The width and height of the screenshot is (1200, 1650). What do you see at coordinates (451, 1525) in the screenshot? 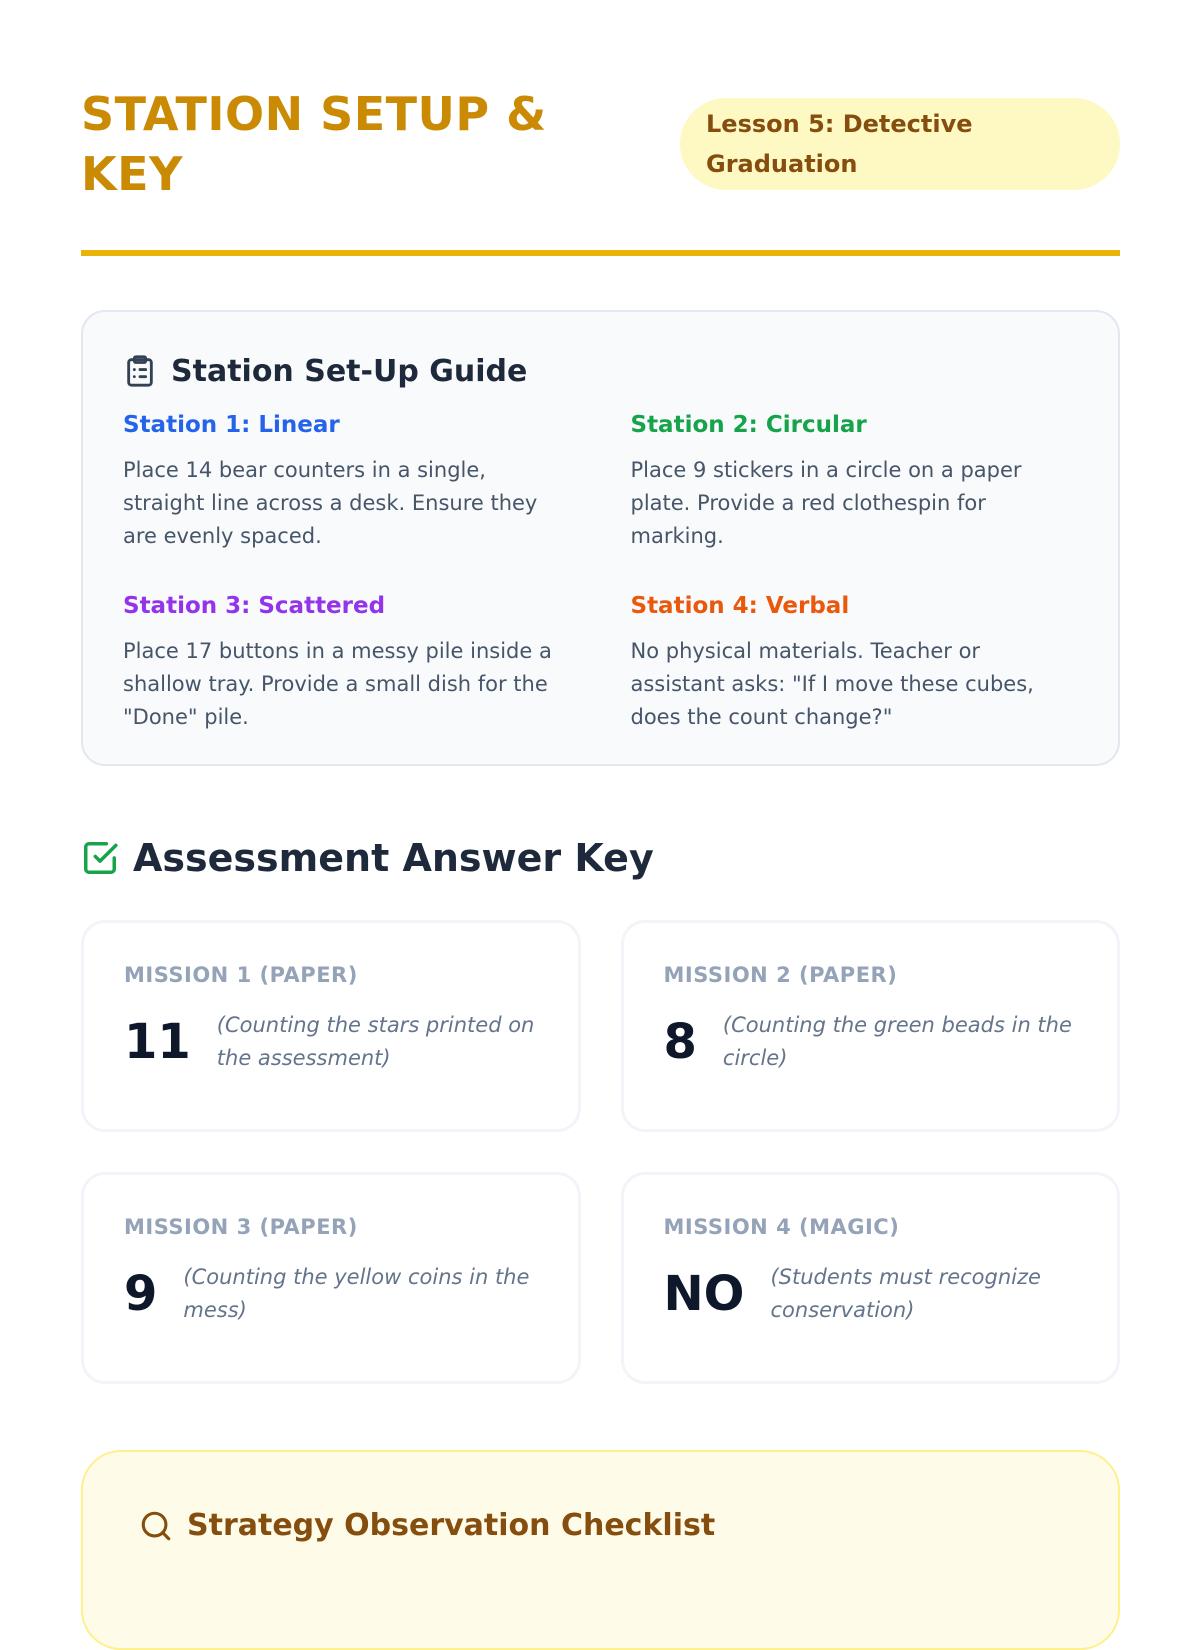
I see `observation-title: Strategy Observation Checklist` at bounding box center [451, 1525].